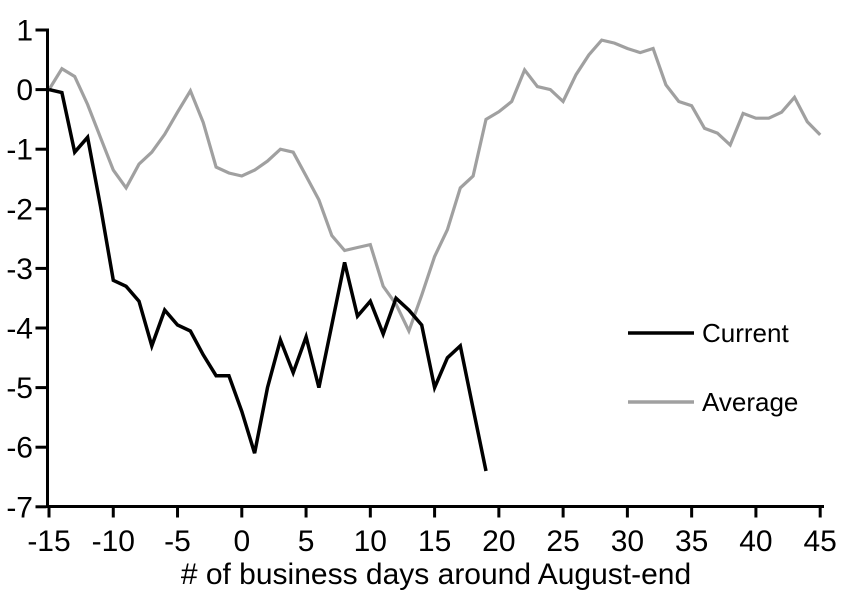  What do you see at coordinates (627, 541) in the screenshot?
I see `x-tick-label: 30` at bounding box center [627, 541].